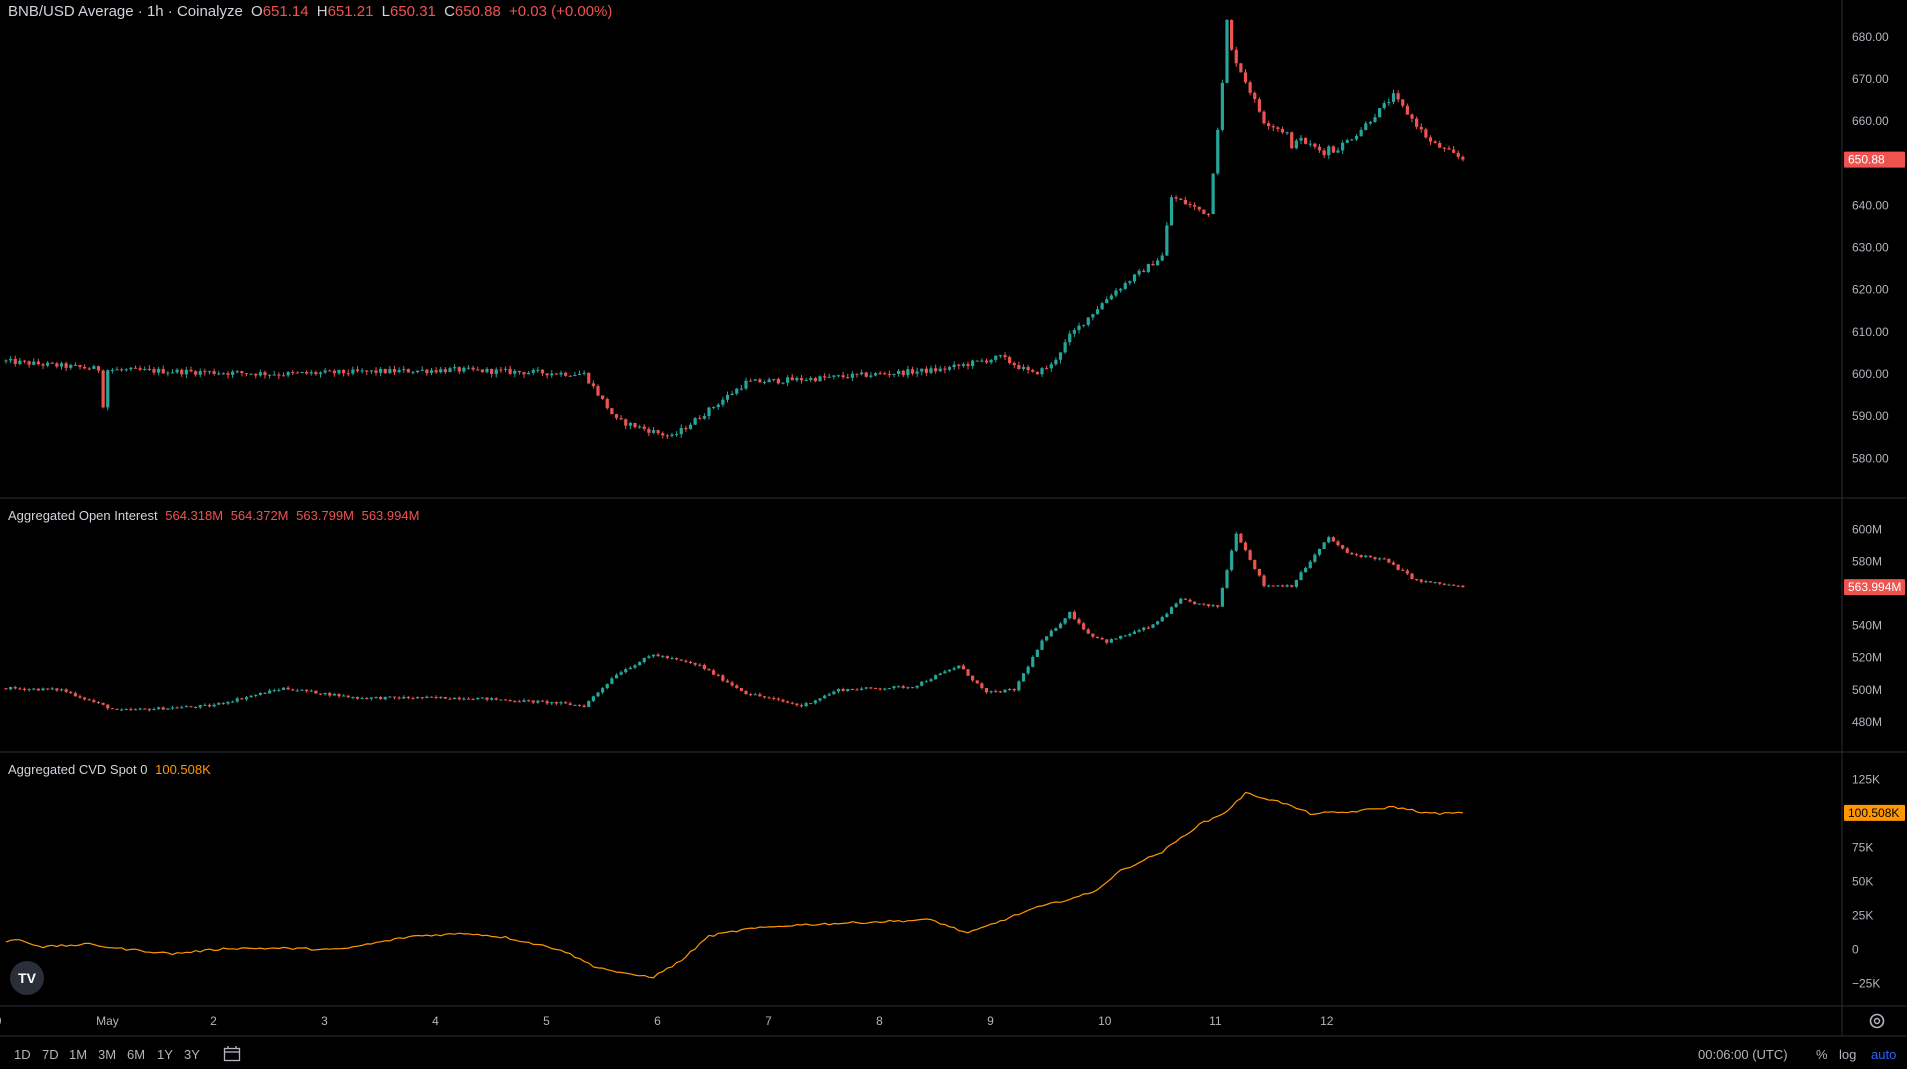 Image resolution: width=1907 pixels, height=1069 pixels. I want to click on timeframe-1m-button: 1M, so click(78, 1054).